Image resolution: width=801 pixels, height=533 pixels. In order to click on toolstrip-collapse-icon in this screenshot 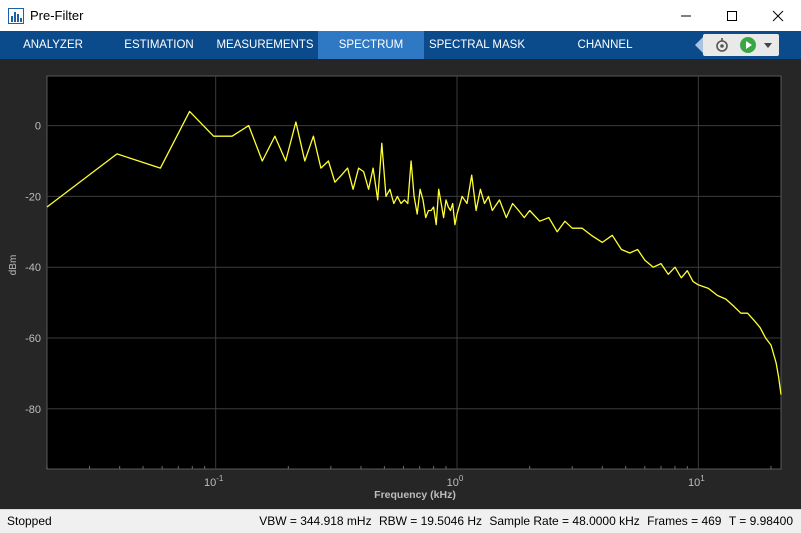, I will do `click(699, 45)`.